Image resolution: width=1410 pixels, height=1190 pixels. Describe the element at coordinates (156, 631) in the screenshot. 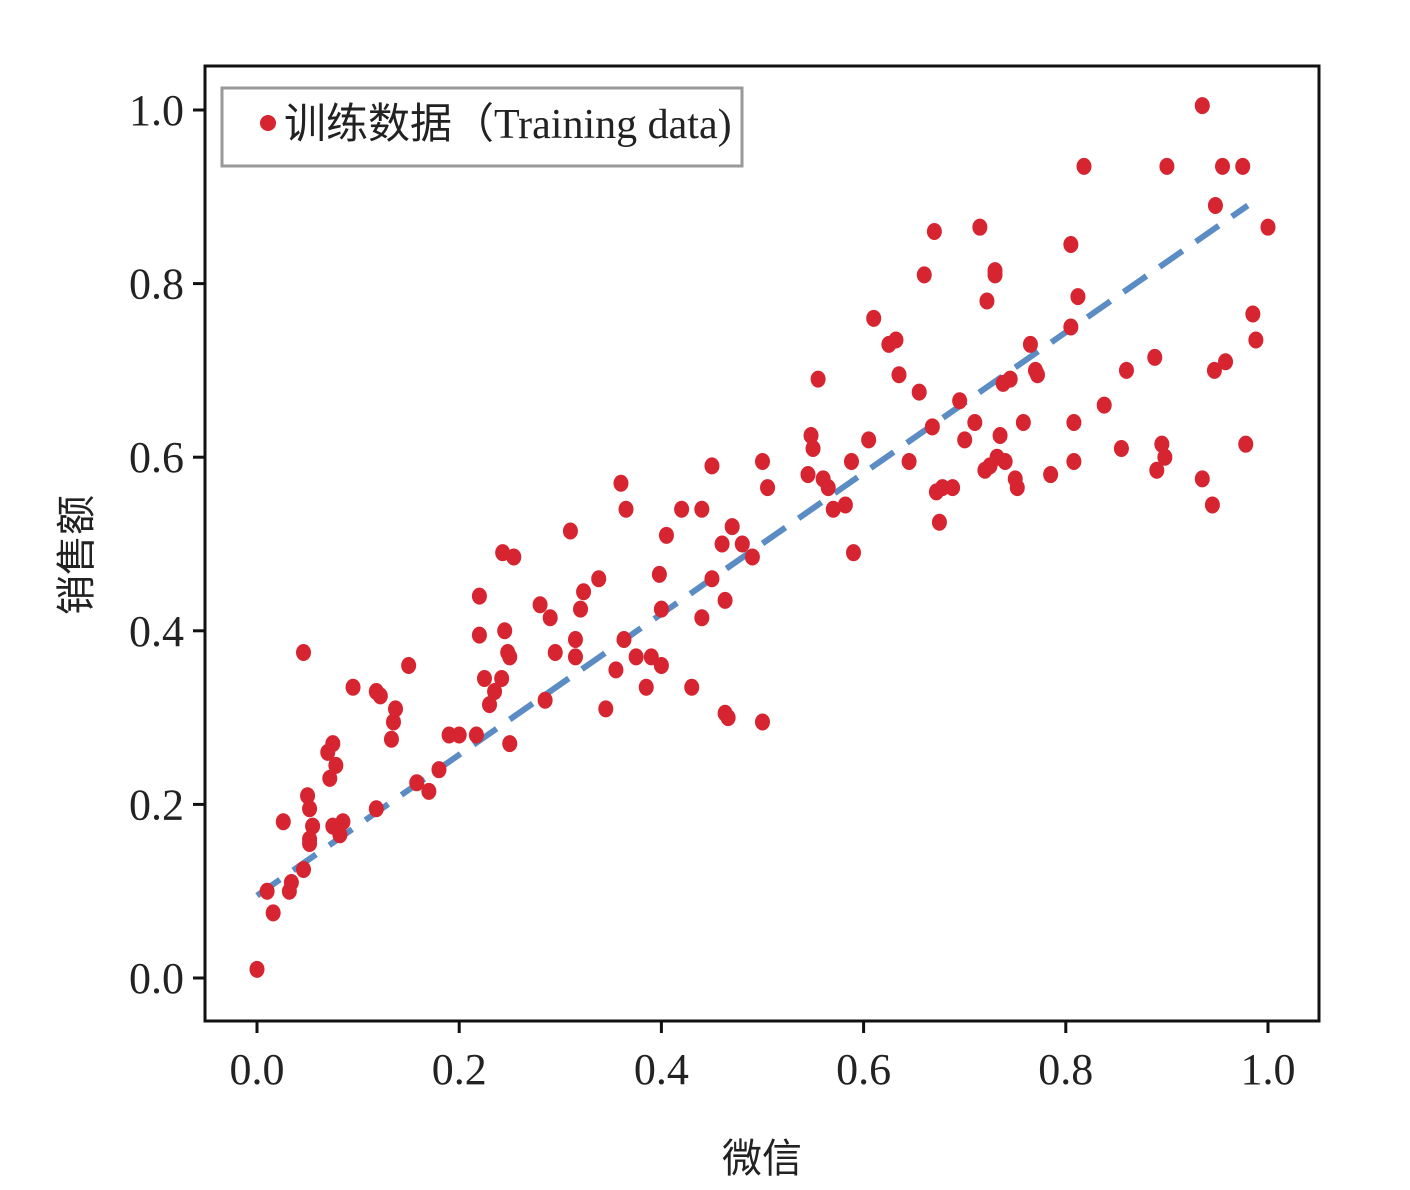

I see `y-tick-label: 0.4` at that location.